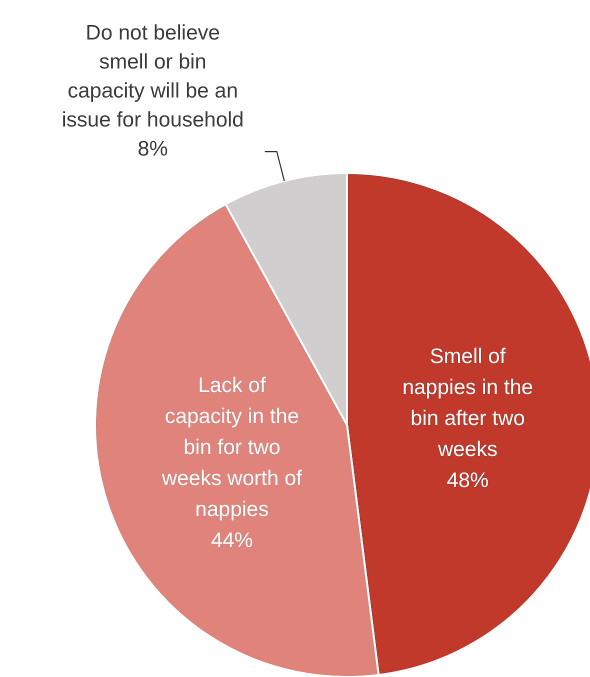 The width and height of the screenshot is (590, 677). I want to click on data-label: 8%, so click(153, 149).